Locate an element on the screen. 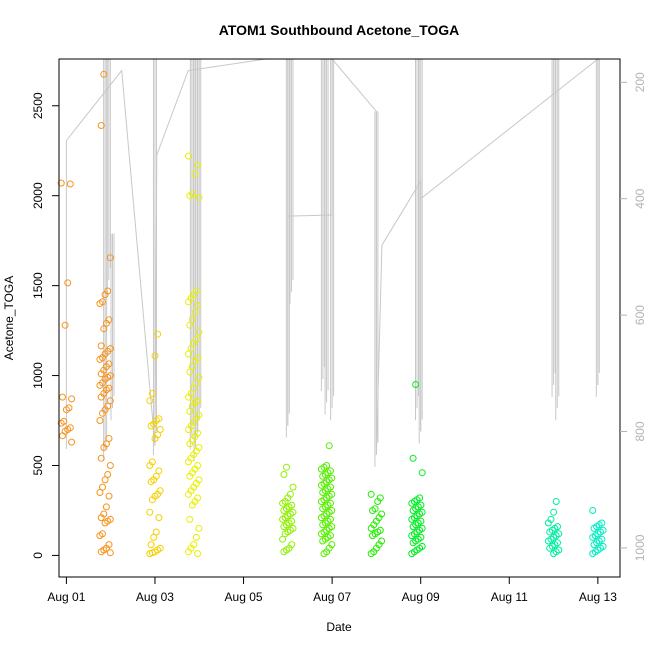  right-tick-label: 800 is located at coordinates (640, 431).